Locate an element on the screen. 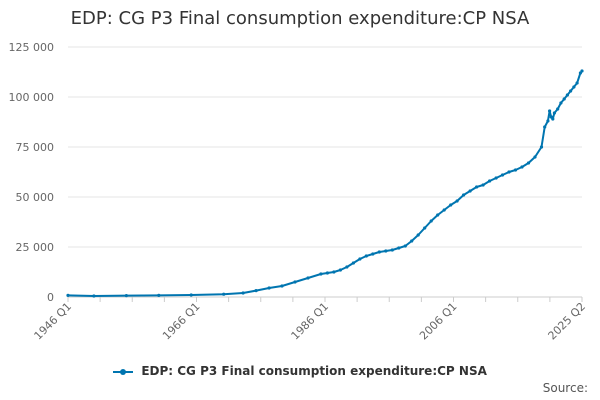 This screenshot has height=400, width=600. y-tick-label: 50 000 is located at coordinates (35, 197).